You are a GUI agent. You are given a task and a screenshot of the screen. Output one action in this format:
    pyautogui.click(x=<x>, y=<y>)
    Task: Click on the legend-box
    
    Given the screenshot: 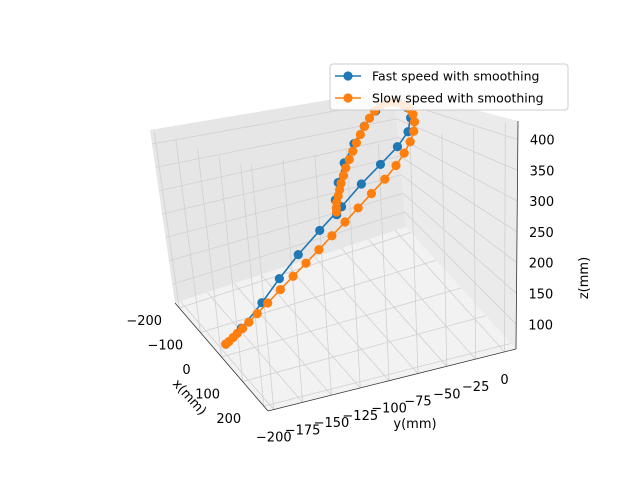 What is the action you would take?
    pyautogui.click(x=449, y=87)
    